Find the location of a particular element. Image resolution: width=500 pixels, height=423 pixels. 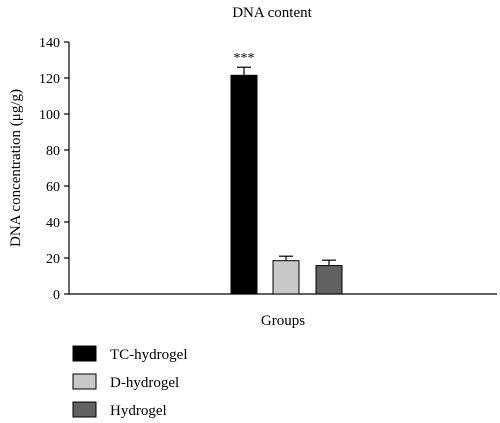

x-axis-label: Groups is located at coordinates (283, 321).